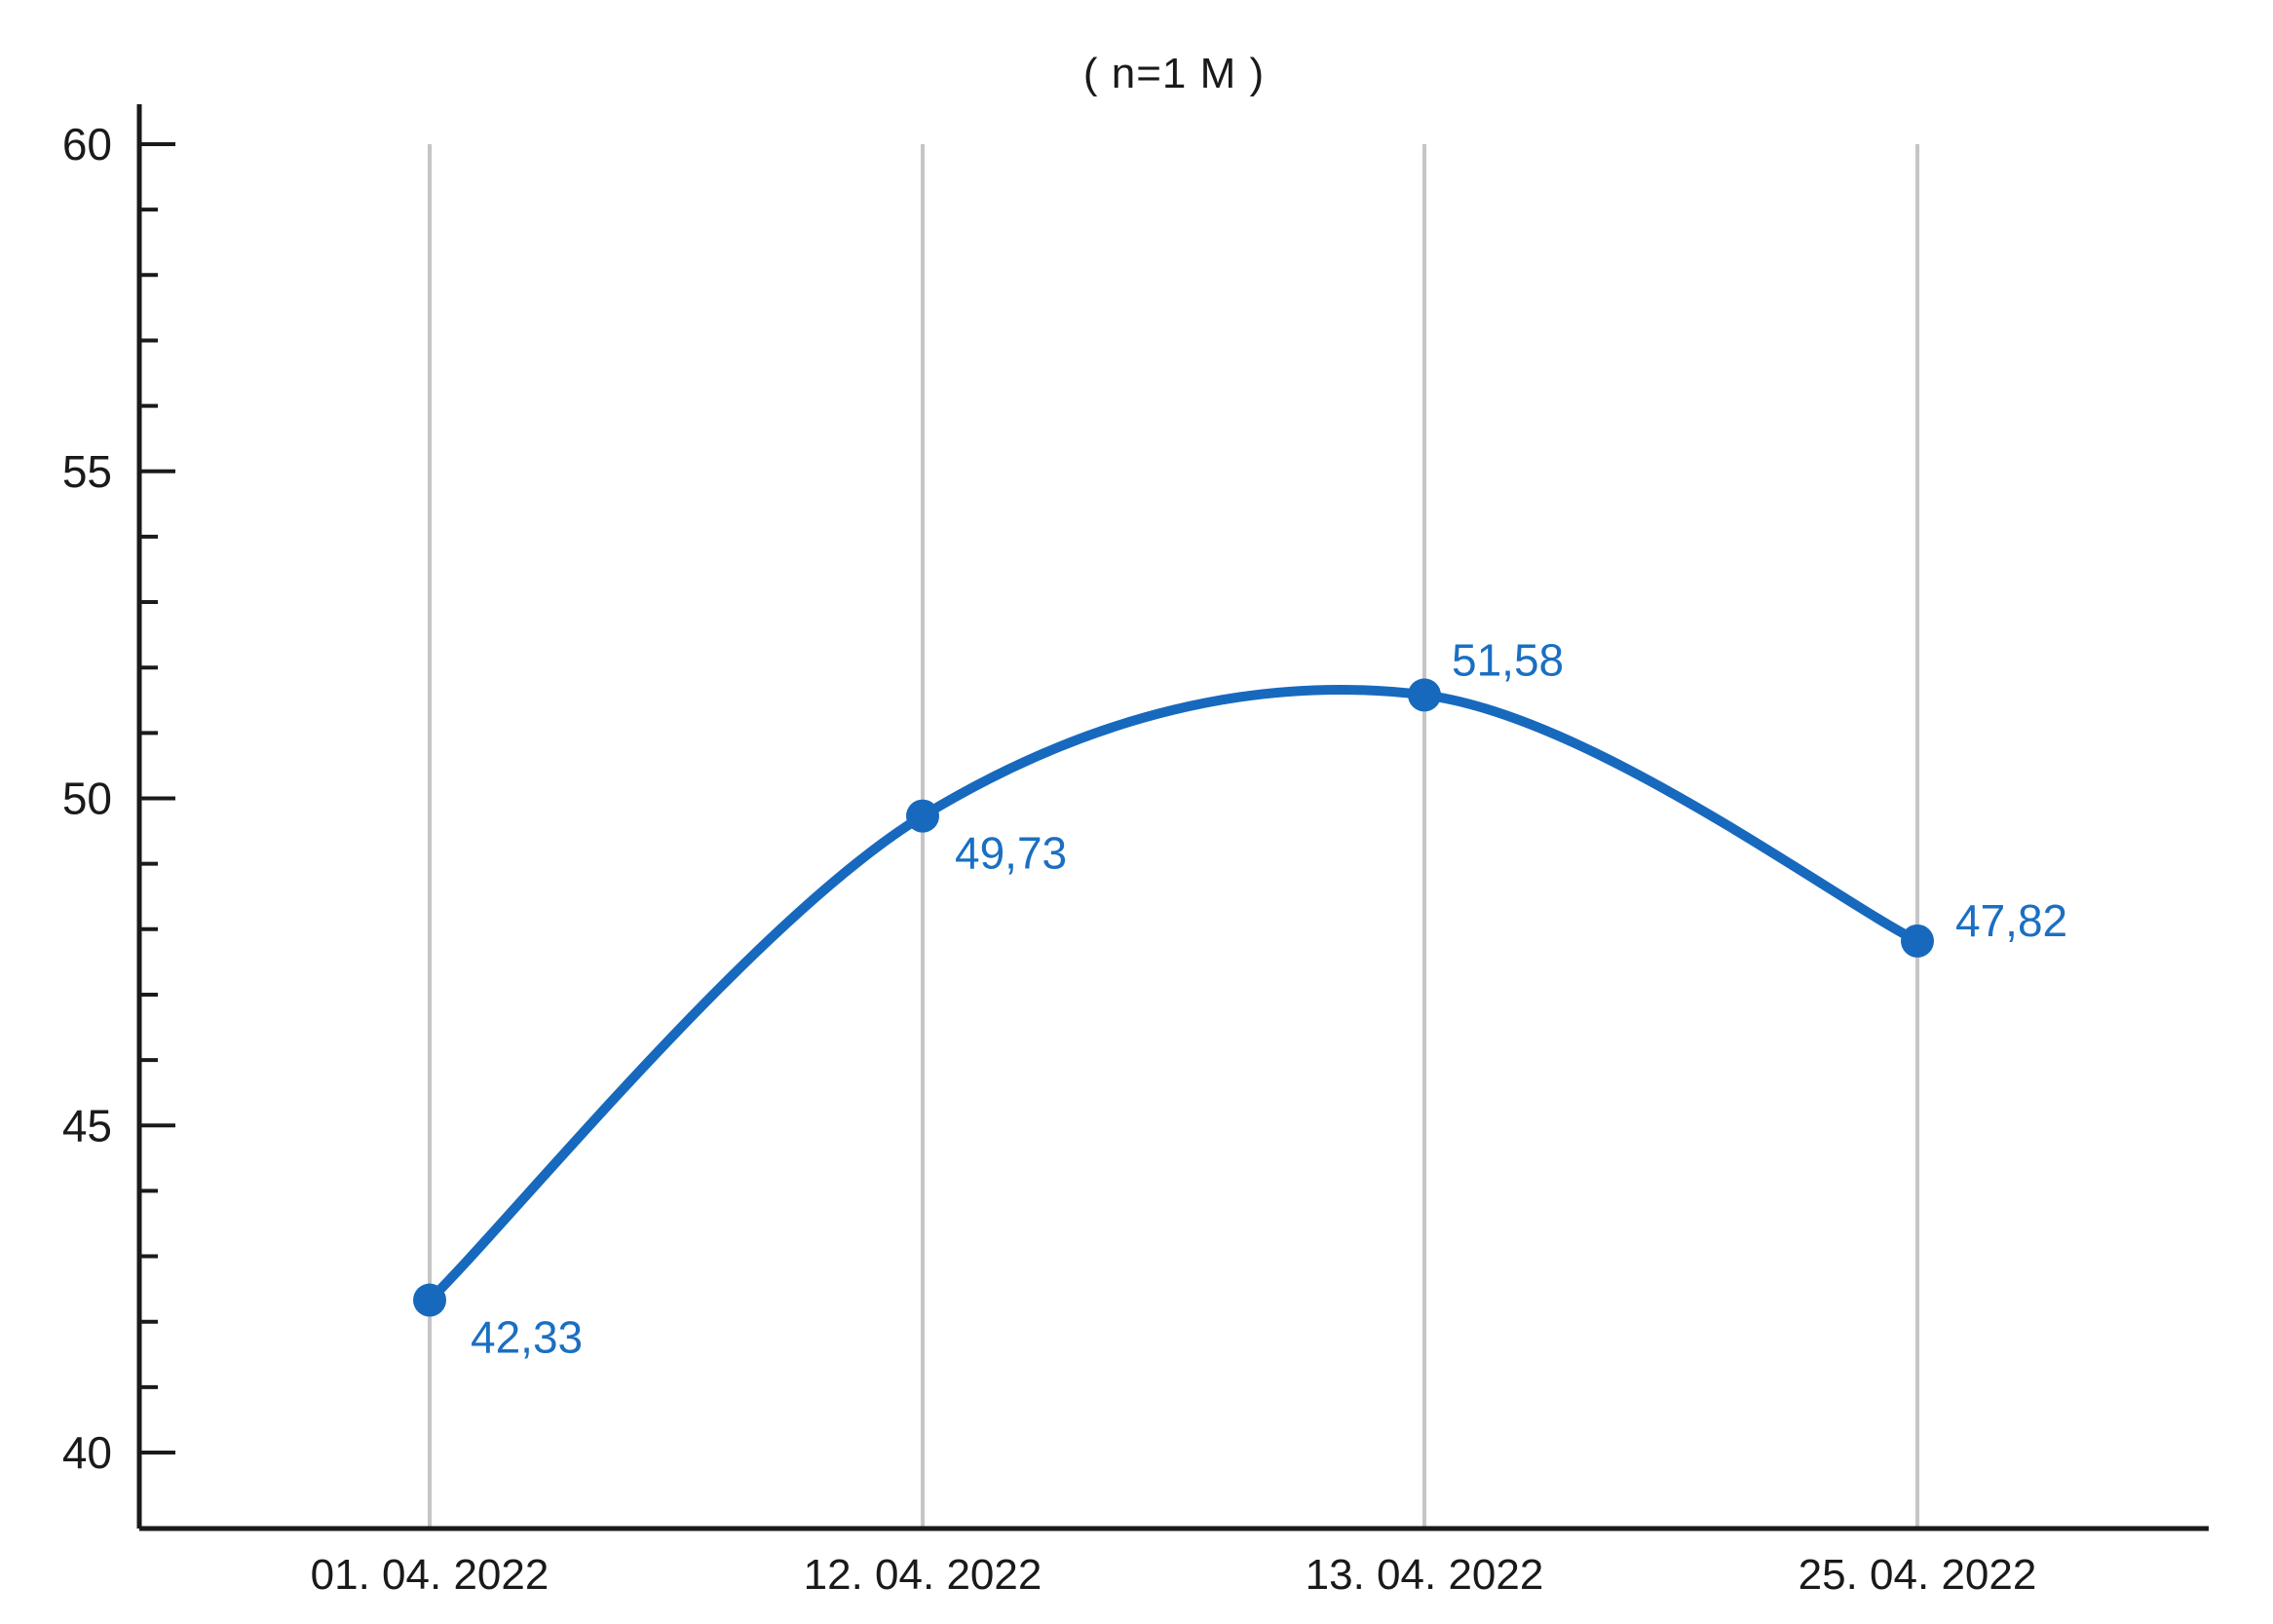 Image resolution: width=2273 pixels, height=1624 pixels. What do you see at coordinates (87, 1452) in the screenshot?
I see `y-tick-label: 40` at bounding box center [87, 1452].